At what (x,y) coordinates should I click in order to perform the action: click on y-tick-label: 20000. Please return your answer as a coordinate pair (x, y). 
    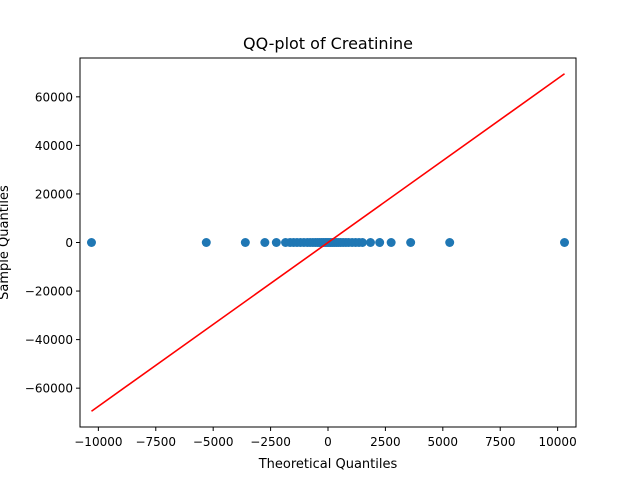
    Looking at the image, I should click on (54, 194).